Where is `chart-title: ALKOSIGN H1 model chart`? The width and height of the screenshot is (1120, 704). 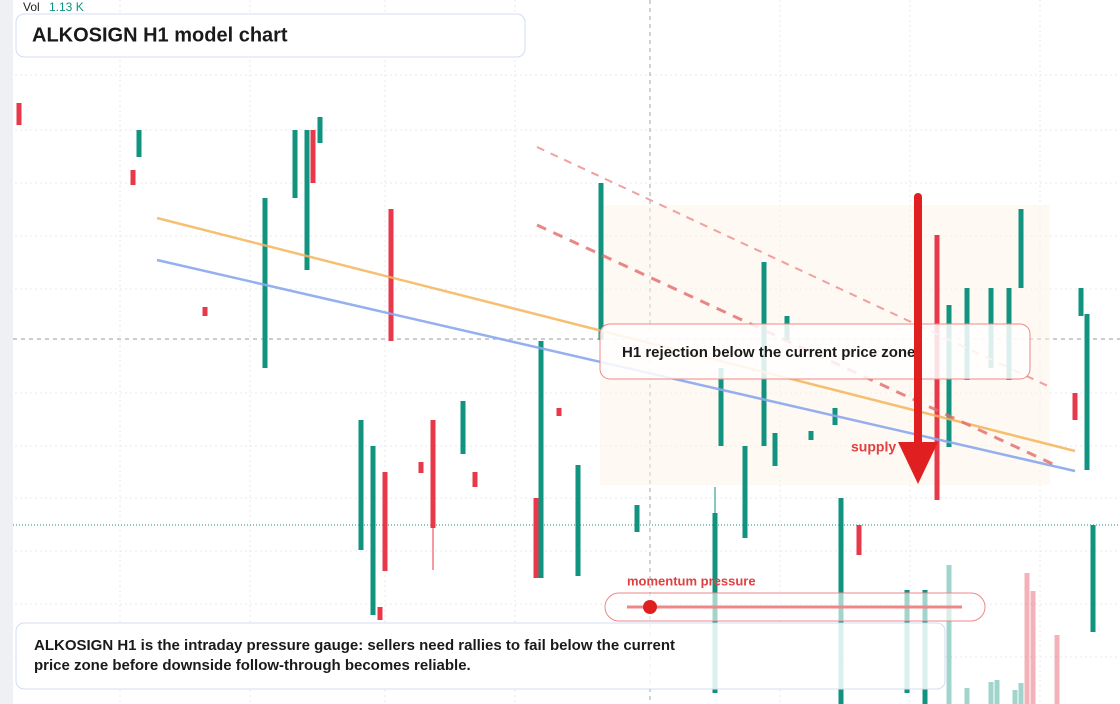 chart-title: ALKOSIGN H1 model chart is located at coordinates (160, 35).